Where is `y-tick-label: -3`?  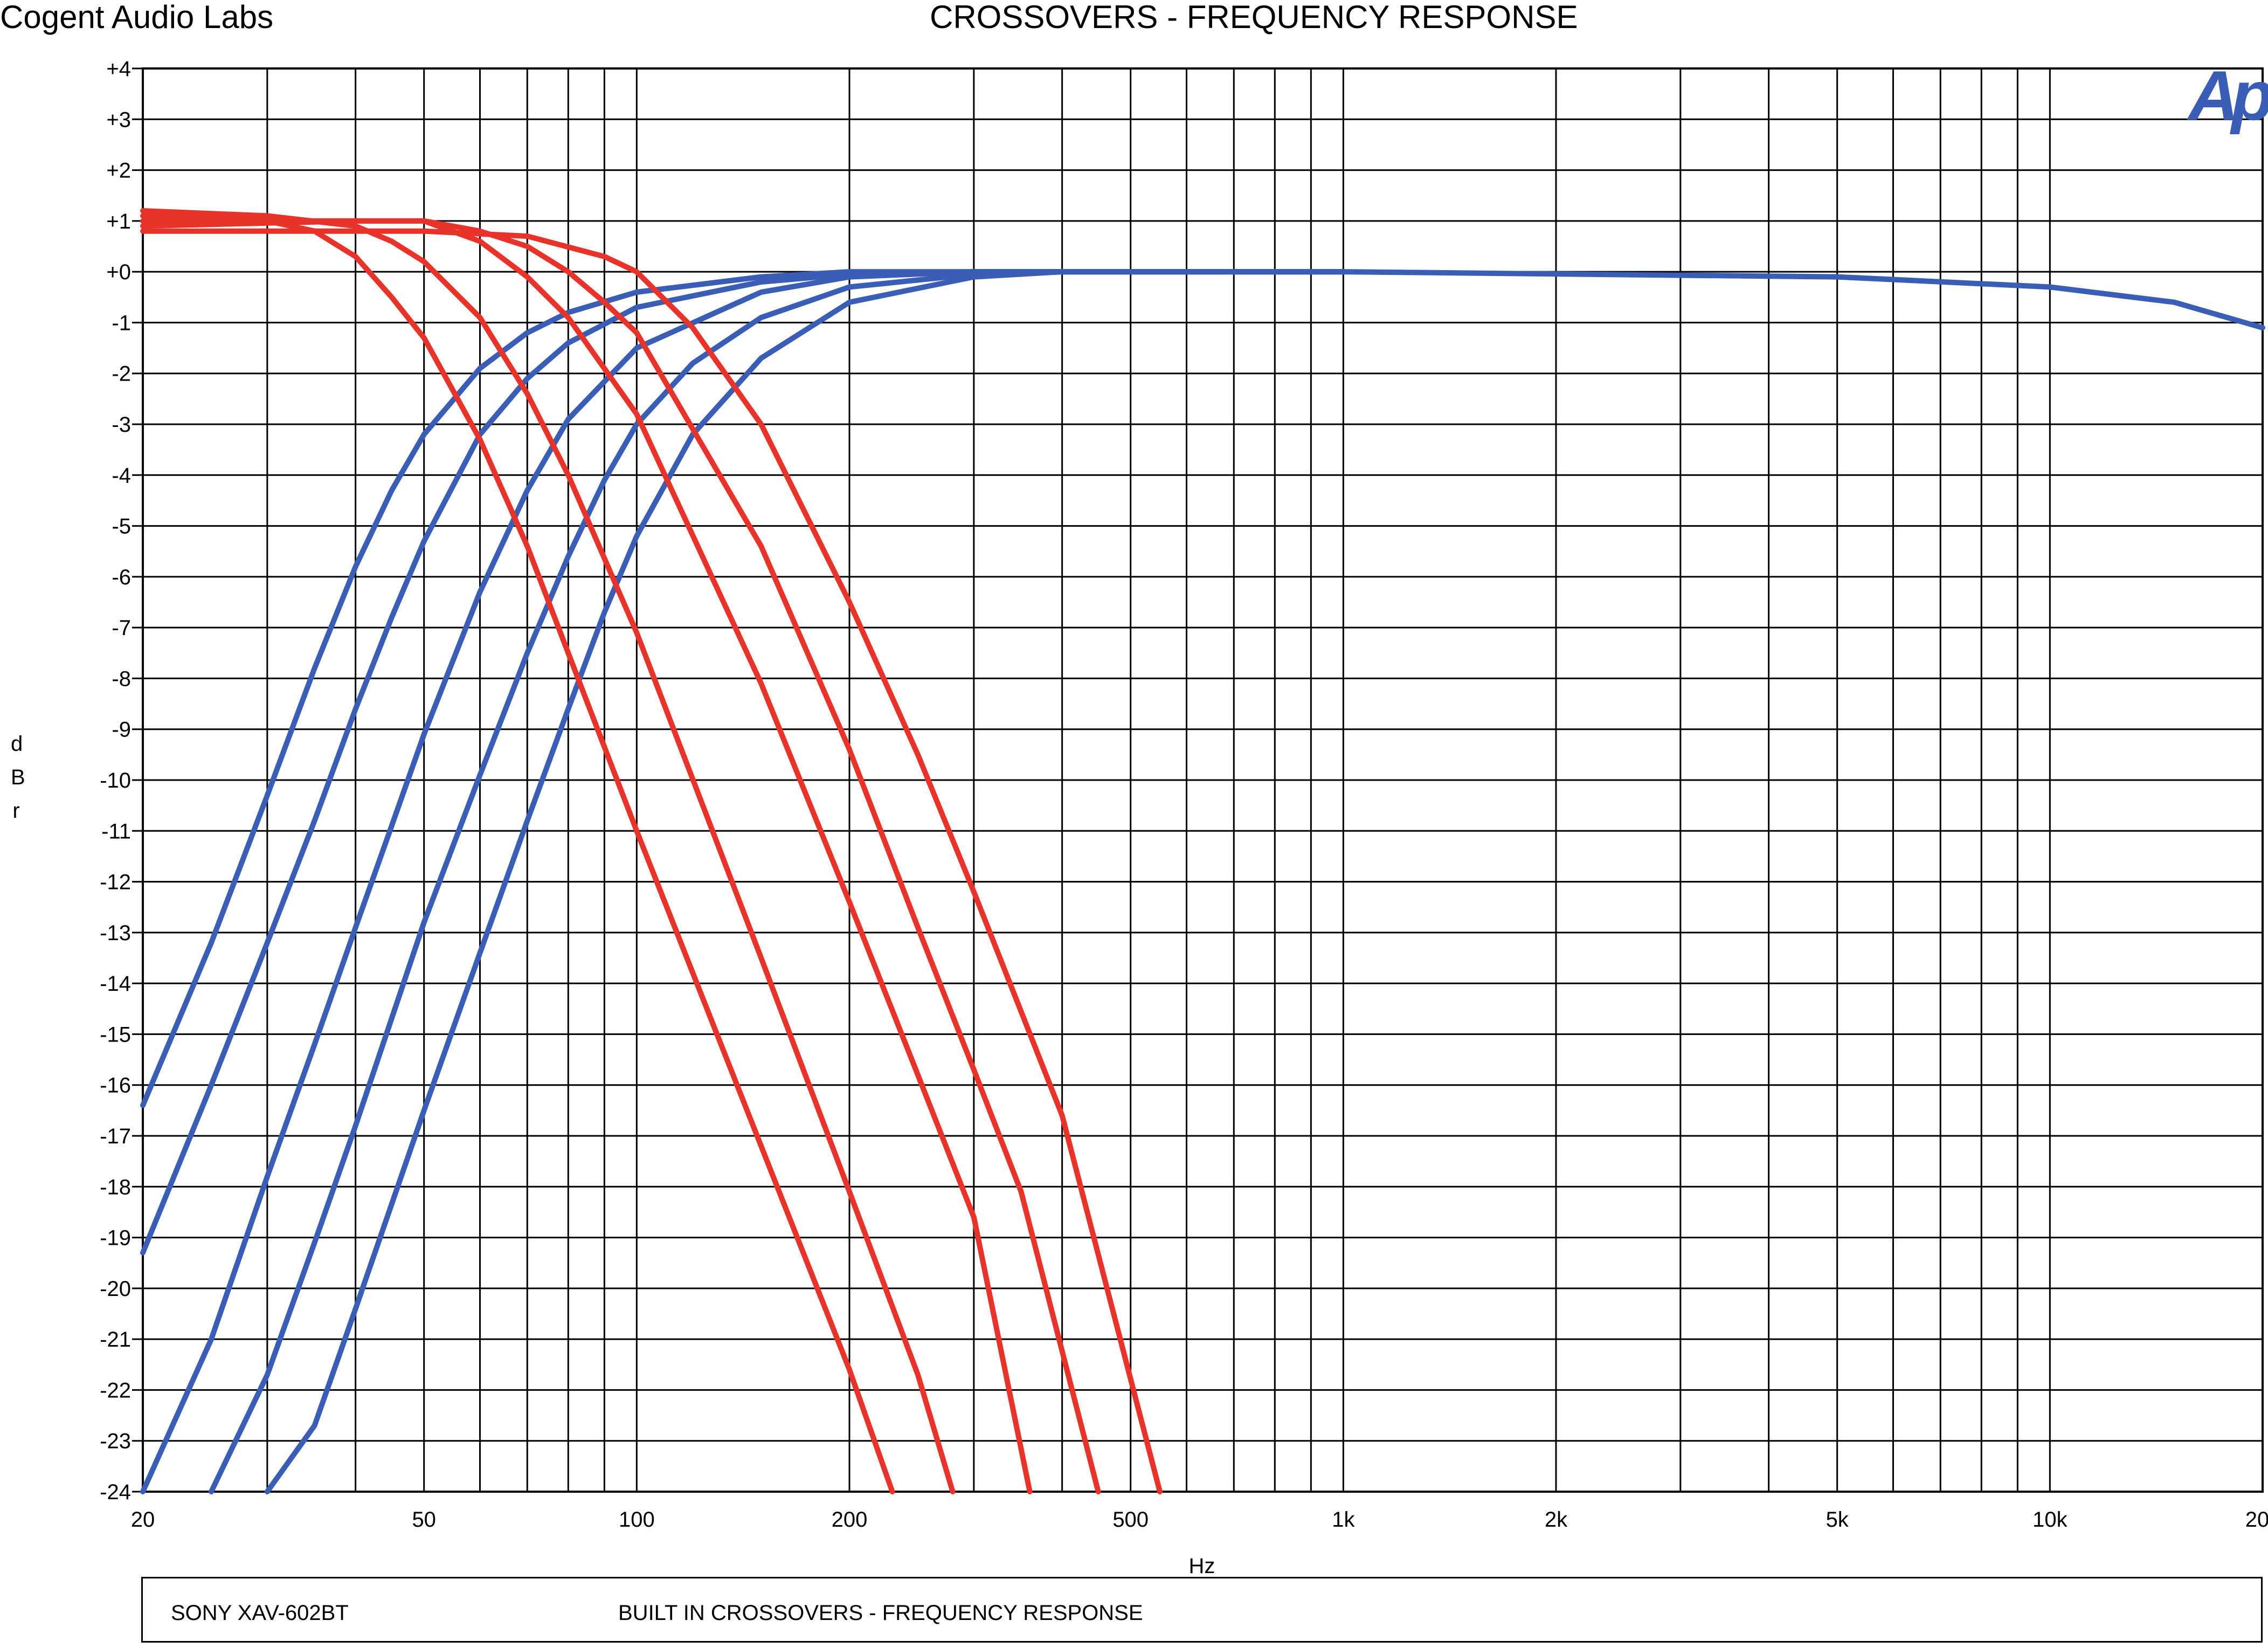 y-tick-label: -3 is located at coordinates (121, 425).